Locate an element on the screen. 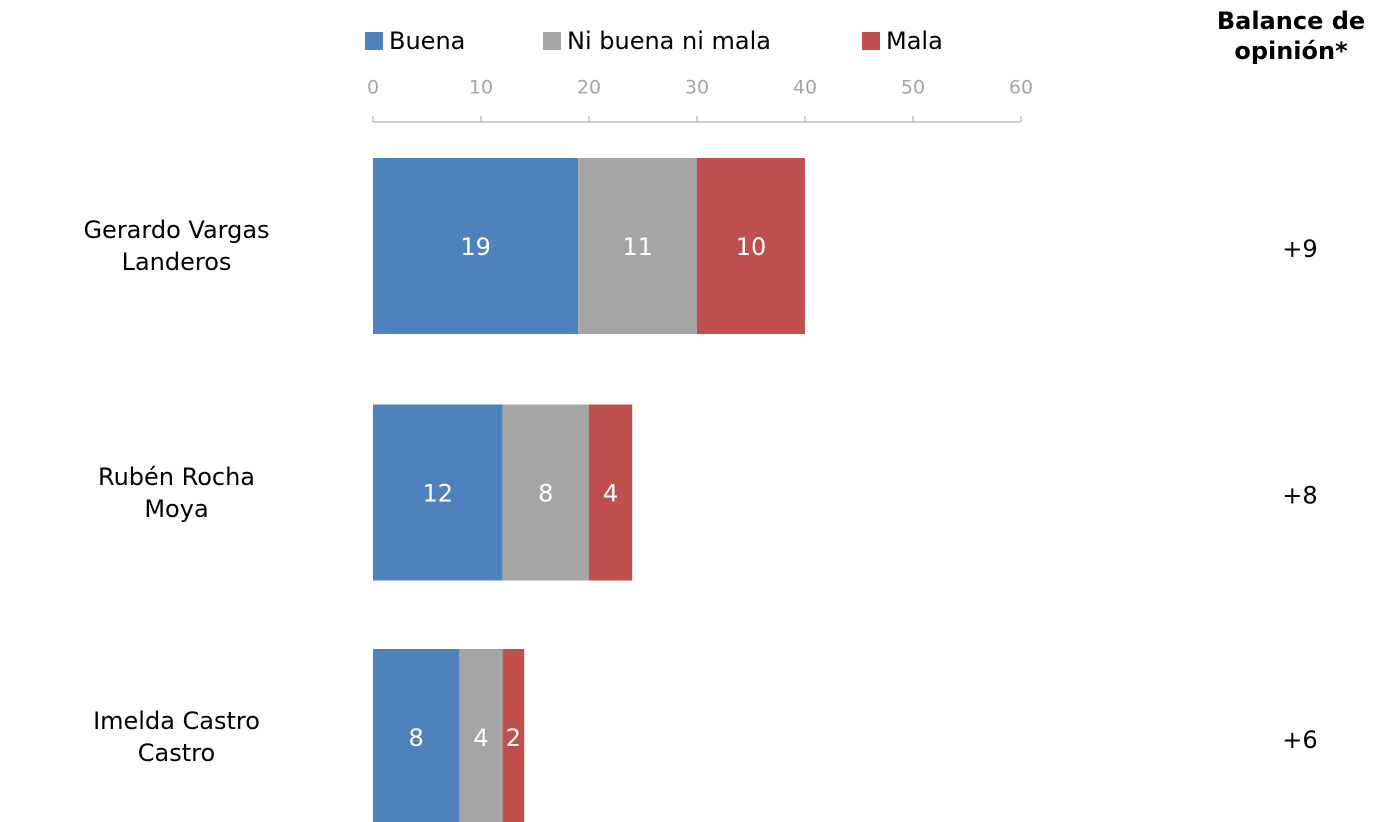 This screenshot has height=822, width=1379. x-tick-label: 30 is located at coordinates (697, 88).